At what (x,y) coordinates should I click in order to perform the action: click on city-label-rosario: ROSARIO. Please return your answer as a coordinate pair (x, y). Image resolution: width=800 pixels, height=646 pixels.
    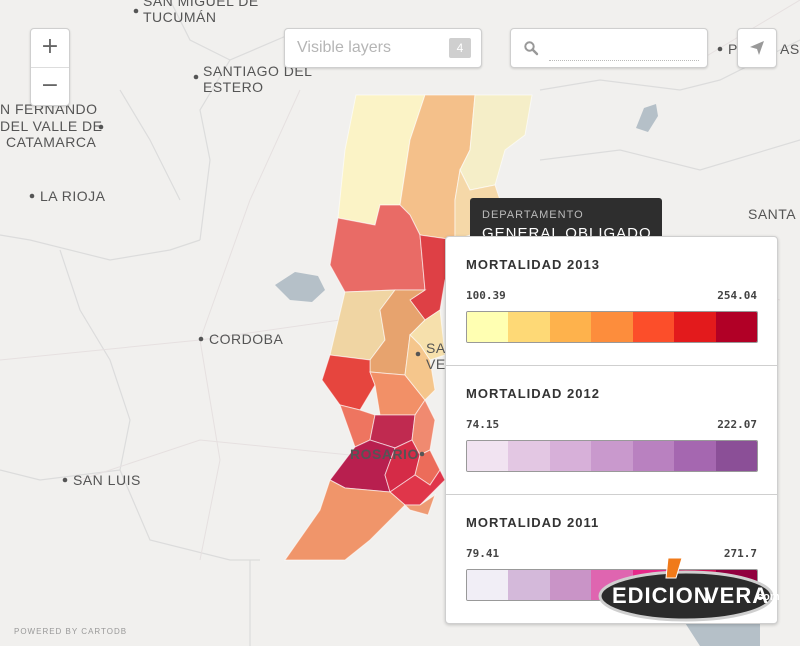
    Looking at the image, I should click on (384, 454).